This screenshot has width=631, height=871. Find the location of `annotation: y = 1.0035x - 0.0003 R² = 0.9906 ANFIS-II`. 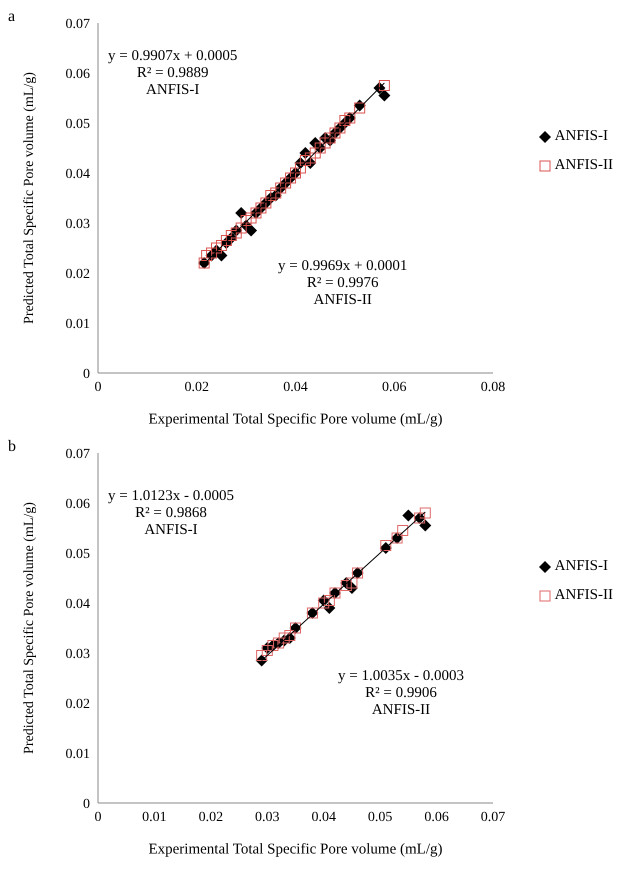

annotation: y = 1.0035x - 0.0003 R² = 0.9906 ANFIS-II is located at coordinates (401, 693).